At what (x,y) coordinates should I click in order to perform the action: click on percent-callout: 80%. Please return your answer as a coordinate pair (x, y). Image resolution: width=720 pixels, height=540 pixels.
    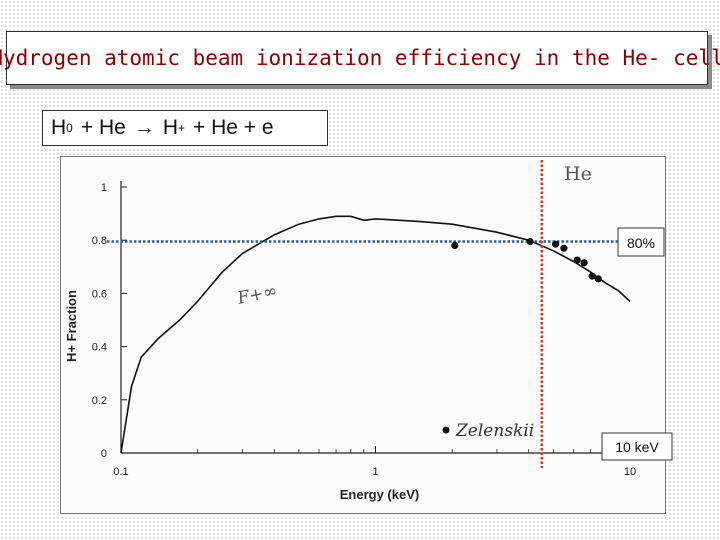
    Looking at the image, I should click on (641, 242).